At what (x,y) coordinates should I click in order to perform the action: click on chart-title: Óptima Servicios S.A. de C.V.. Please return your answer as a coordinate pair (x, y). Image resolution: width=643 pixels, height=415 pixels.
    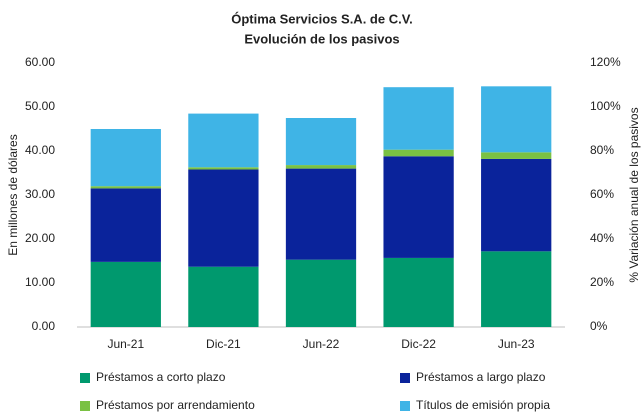
    Looking at the image, I should click on (322, 18).